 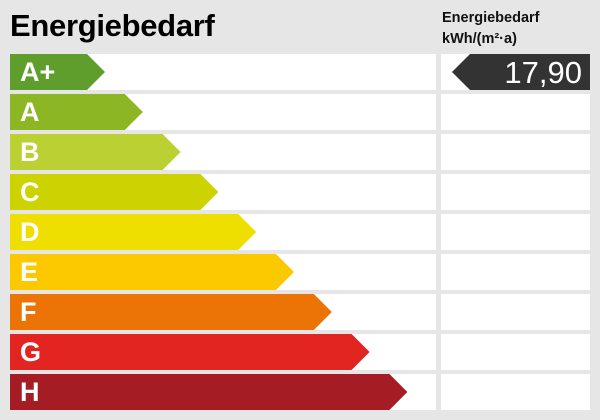 What do you see at coordinates (30, 152) in the screenshot?
I see `class-label: B` at bounding box center [30, 152].